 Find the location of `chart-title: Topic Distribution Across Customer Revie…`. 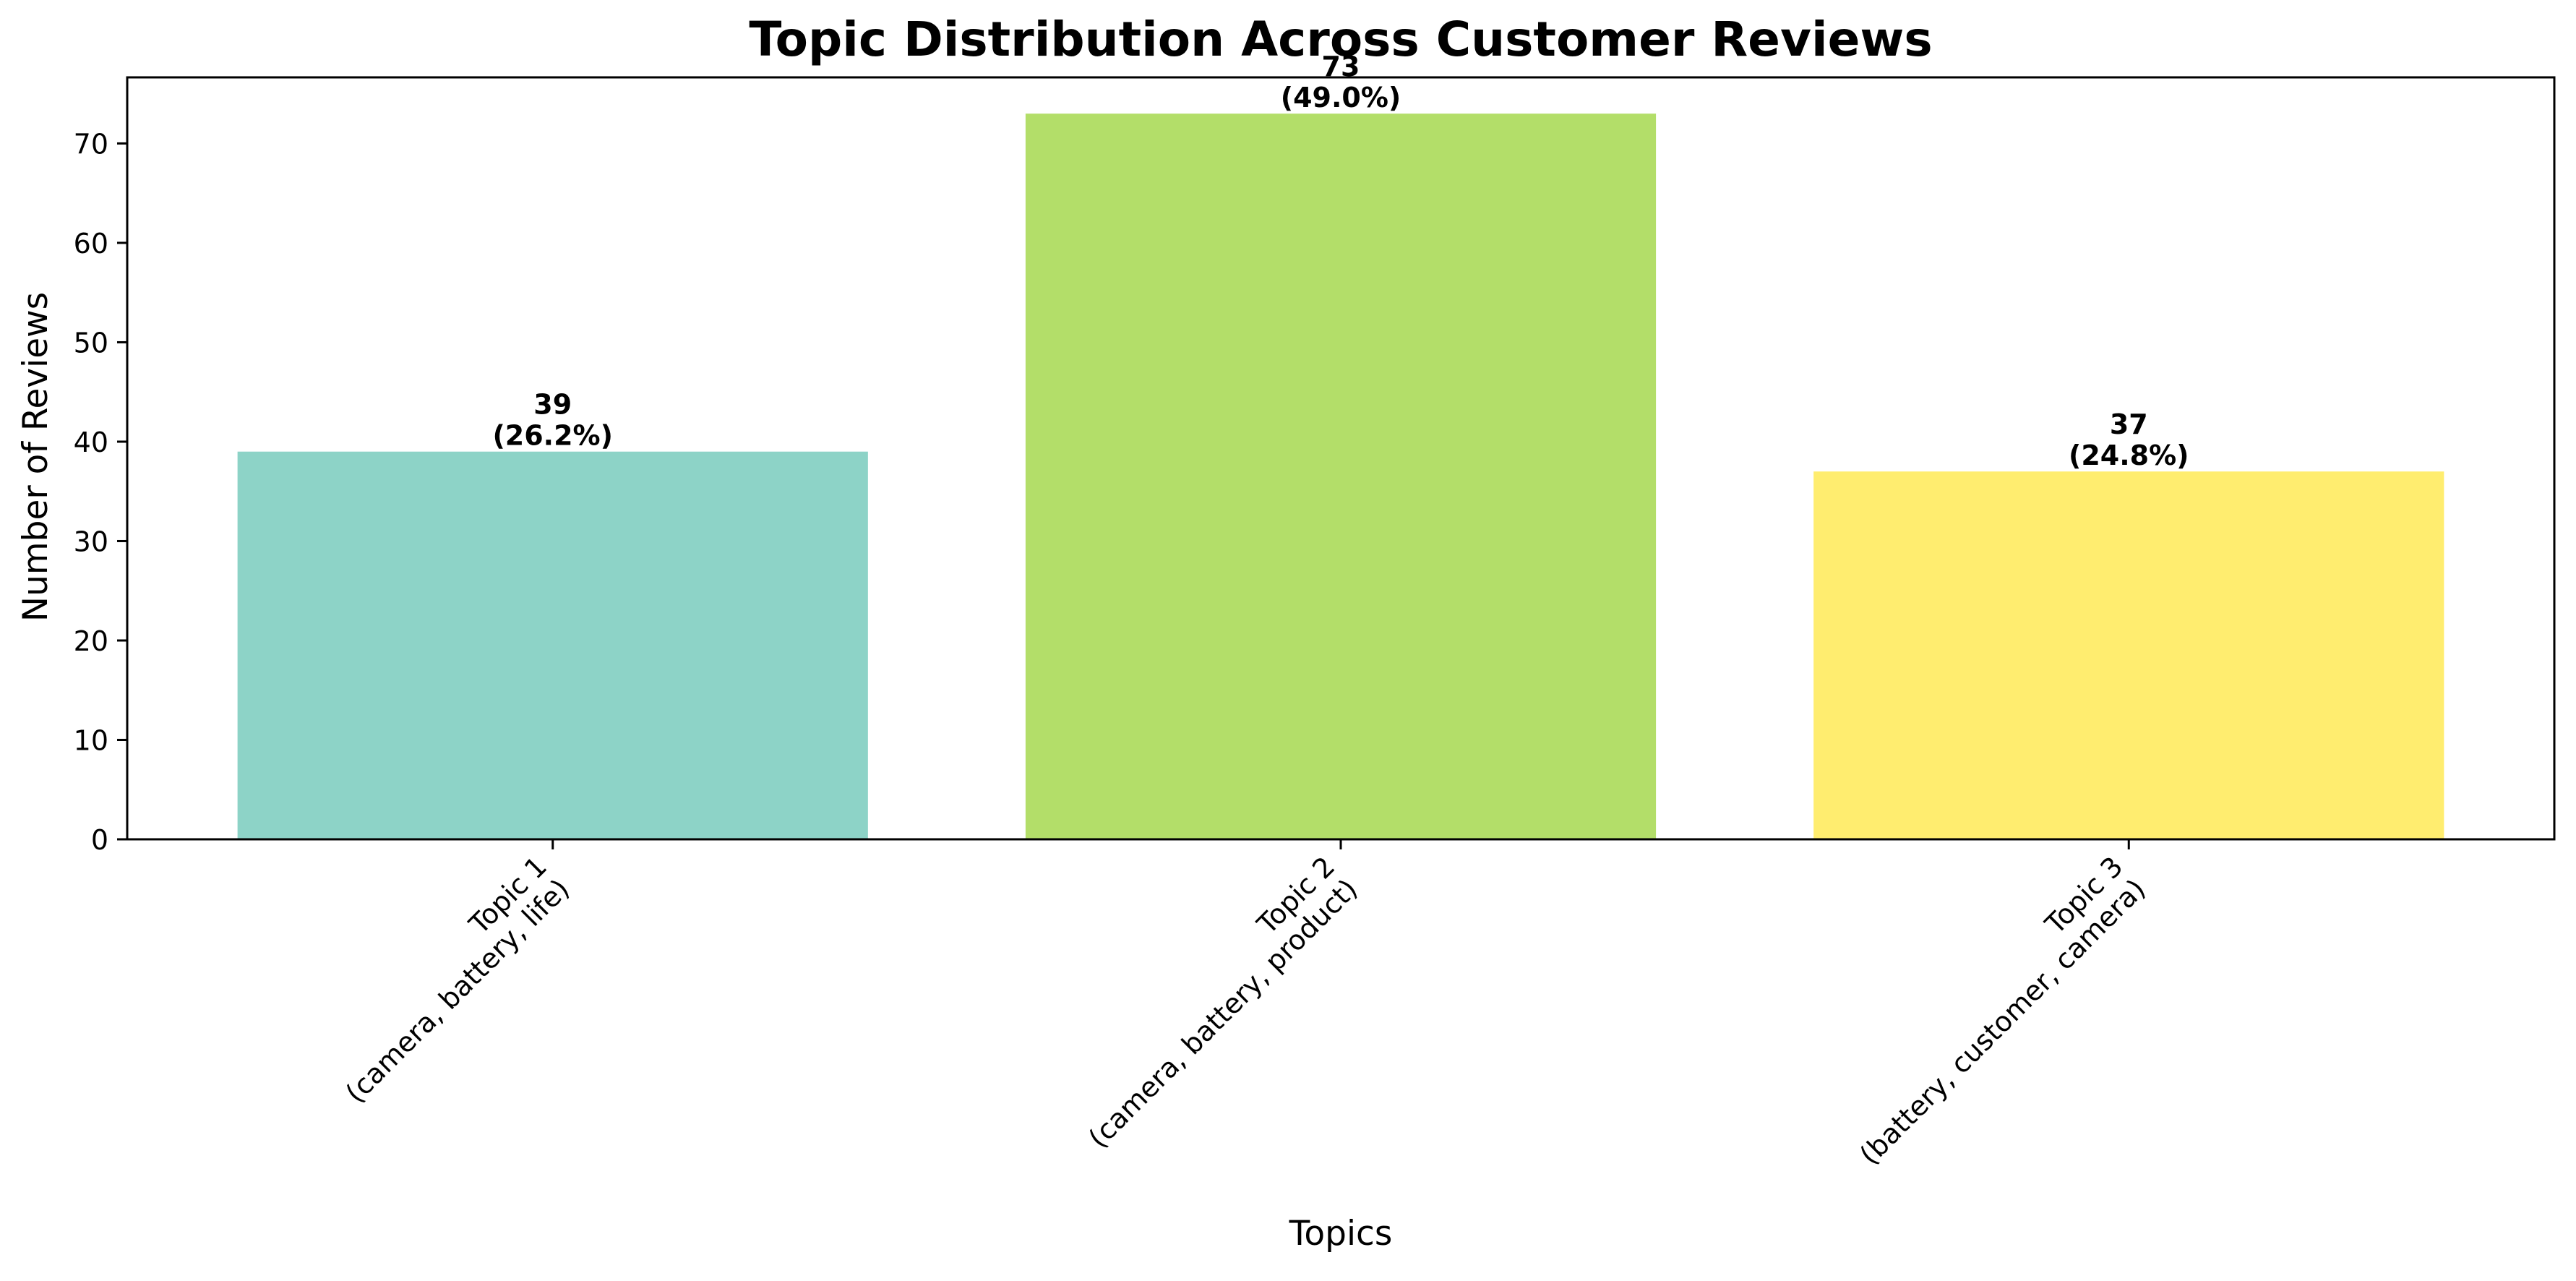

chart-title: Topic Distribution Across Customer Revie… is located at coordinates (1341, 39).